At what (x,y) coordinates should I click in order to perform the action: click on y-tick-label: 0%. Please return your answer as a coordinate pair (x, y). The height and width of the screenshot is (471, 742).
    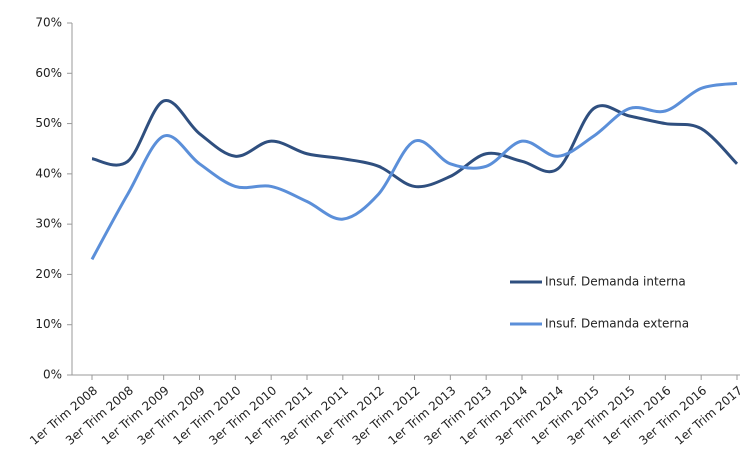
    Looking at the image, I should click on (52, 375).